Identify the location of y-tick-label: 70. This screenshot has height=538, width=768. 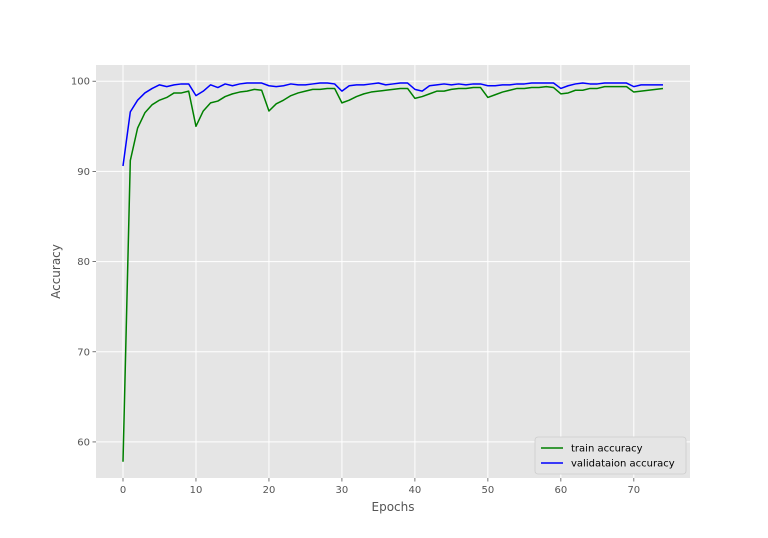
(83, 352).